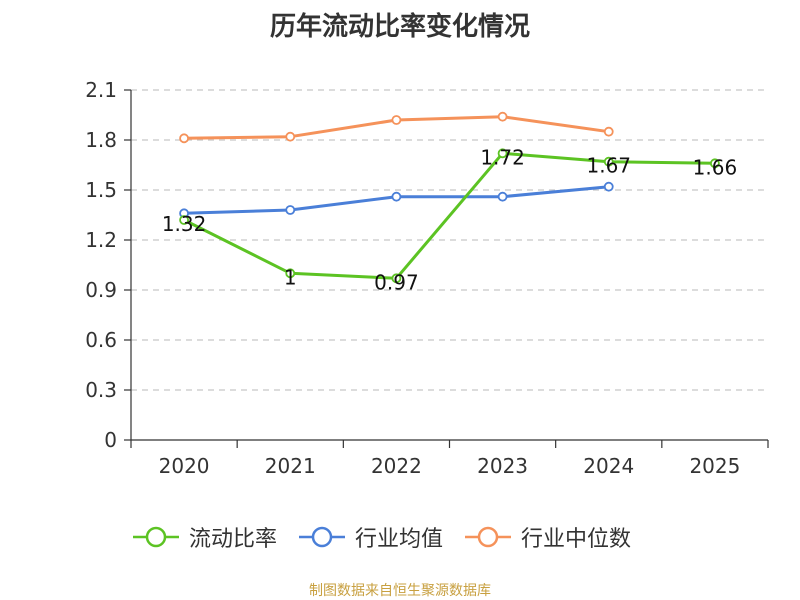 The image size is (800, 600). What do you see at coordinates (184, 466) in the screenshot?
I see `x-tick-label: 2020` at bounding box center [184, 466].